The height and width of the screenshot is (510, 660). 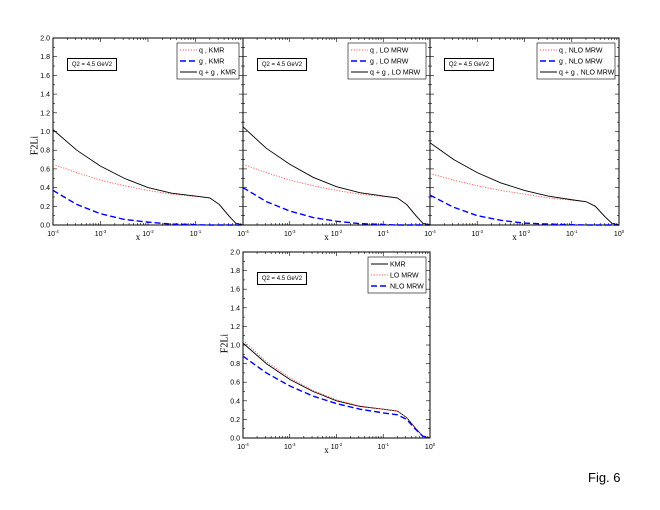 I want to click on annotation-box-3: Q2 = 4.5 GeV2, so click(x=469, y=64).